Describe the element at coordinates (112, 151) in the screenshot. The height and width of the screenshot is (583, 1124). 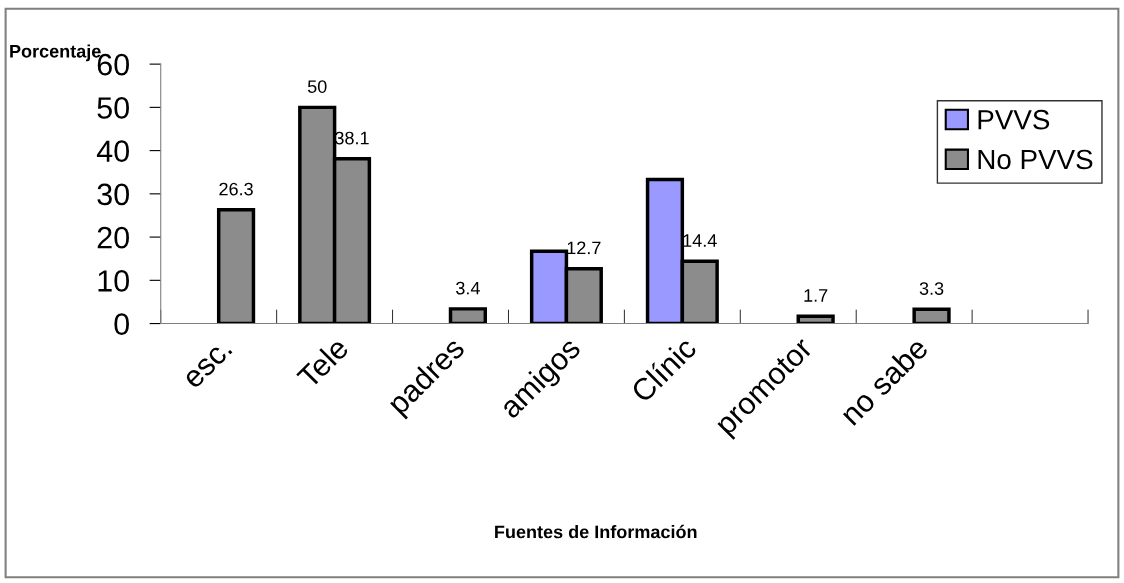
I see `y-tick-label: 40` at that location.